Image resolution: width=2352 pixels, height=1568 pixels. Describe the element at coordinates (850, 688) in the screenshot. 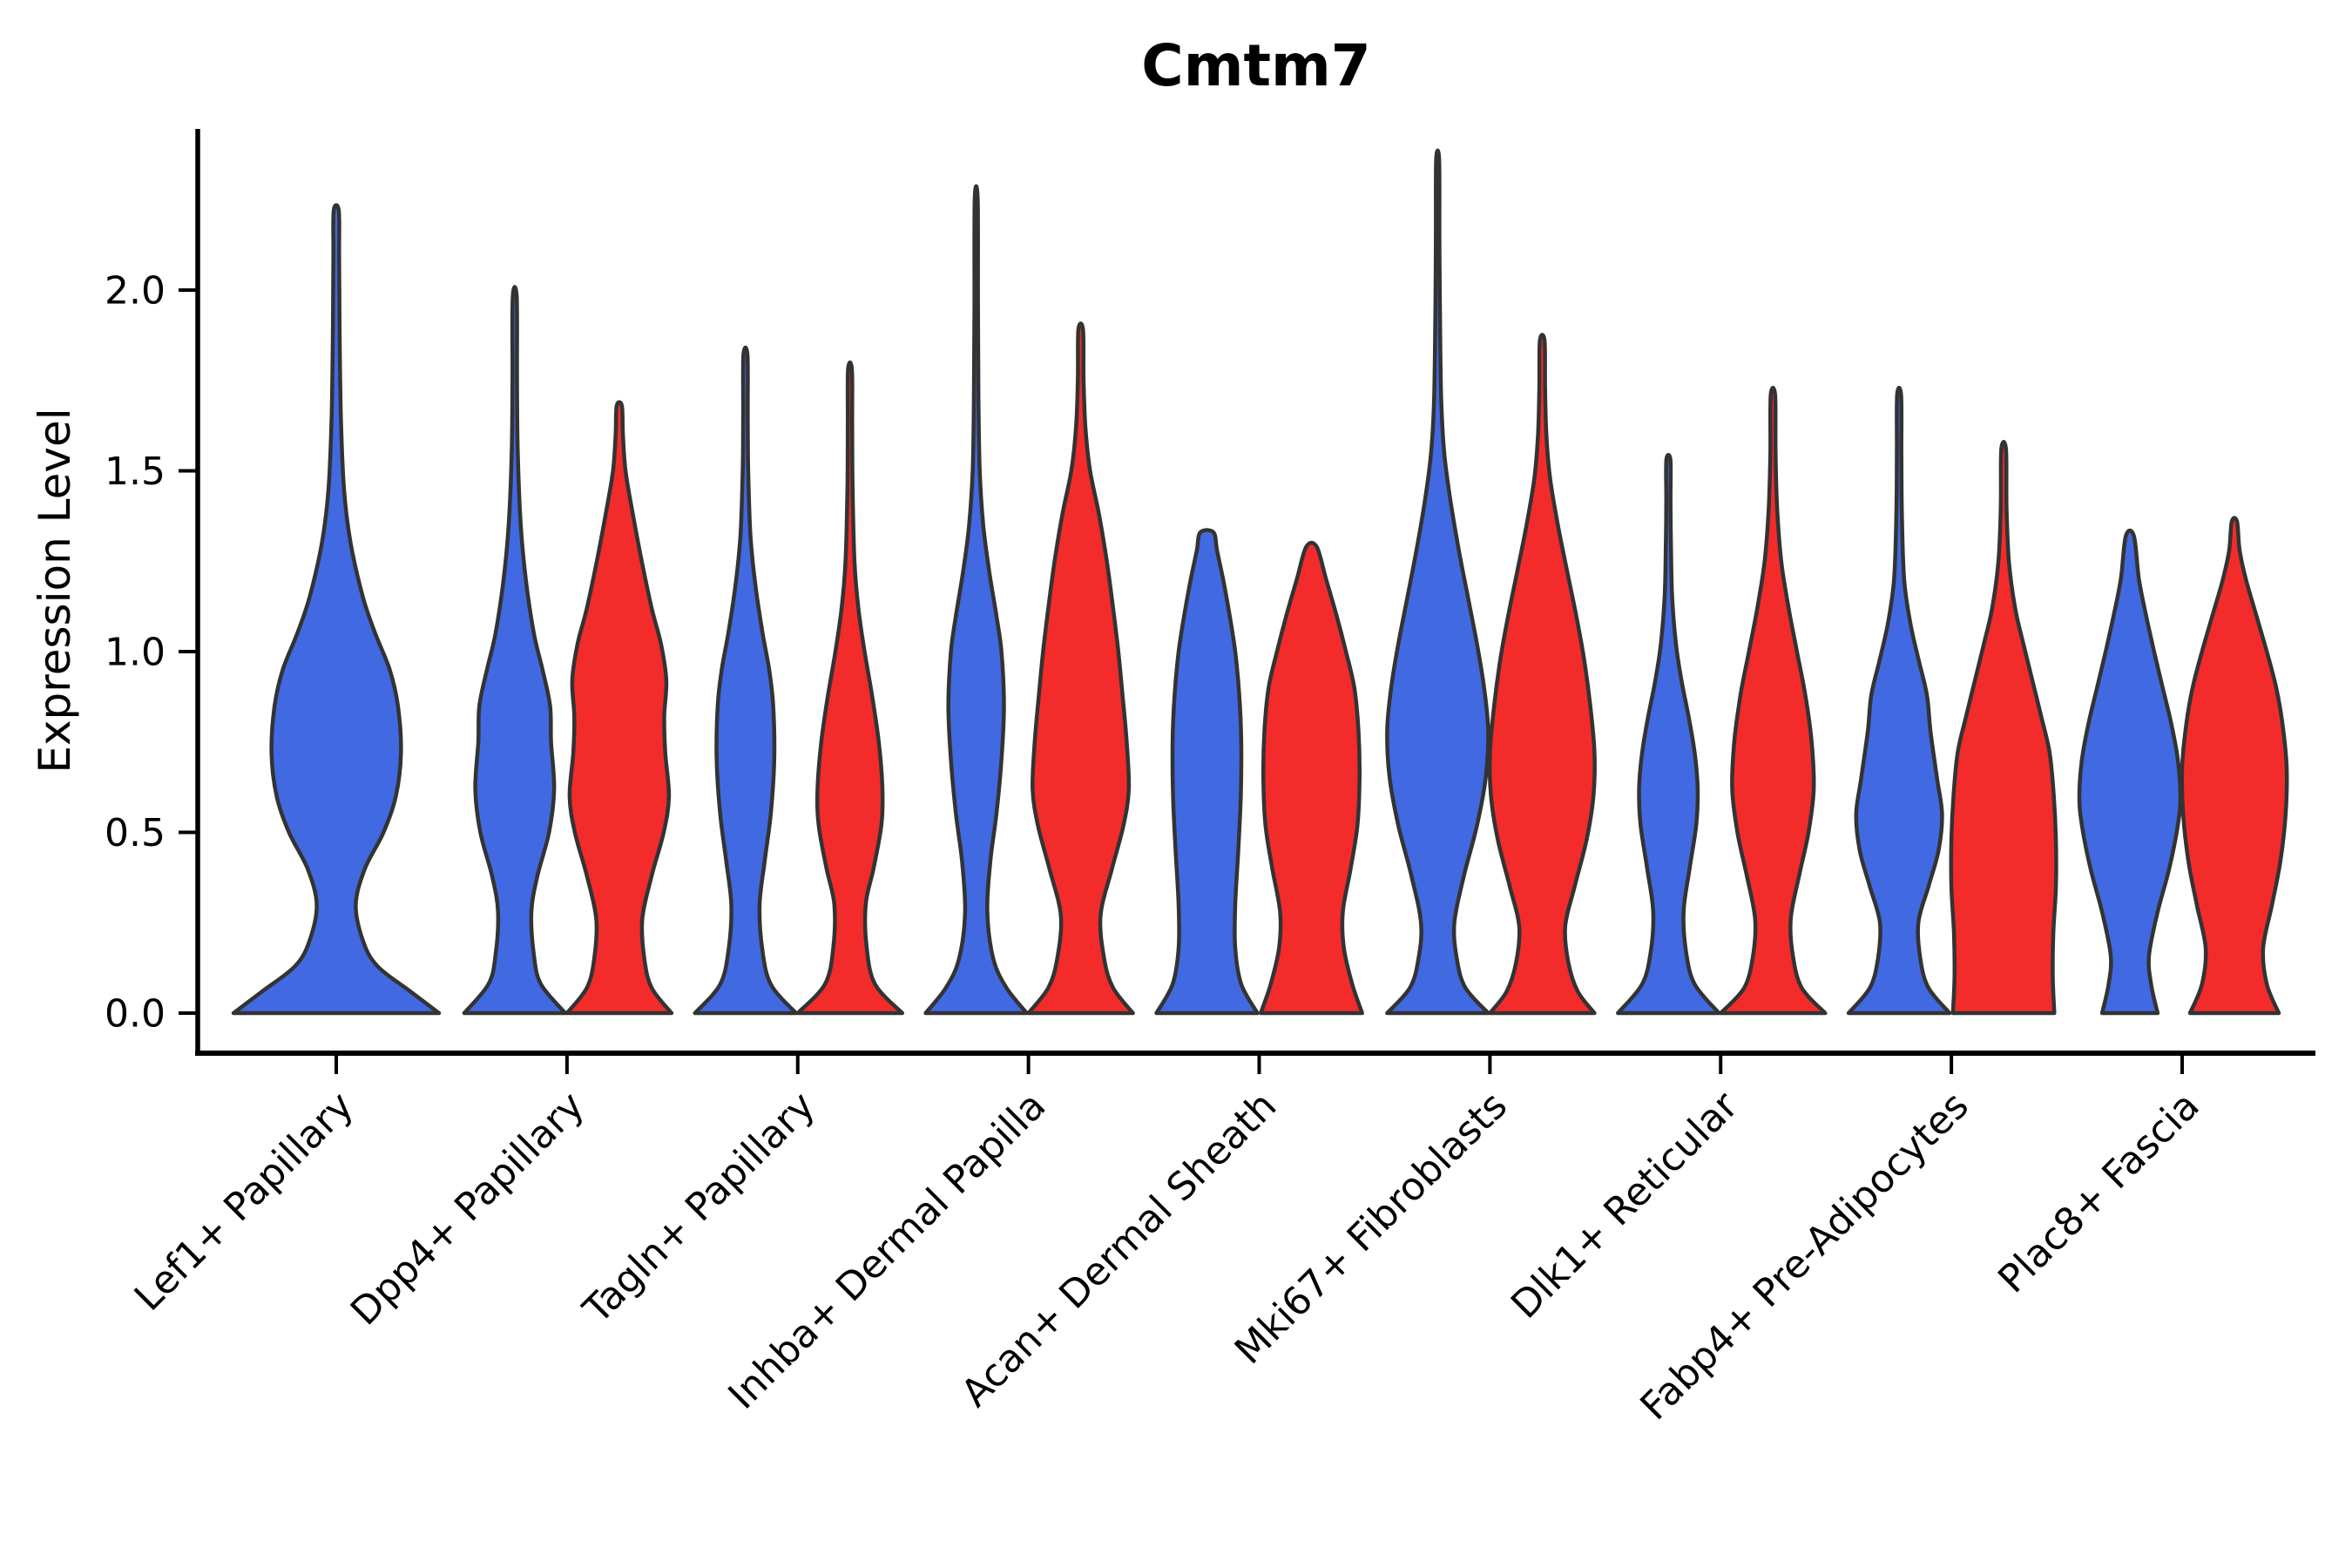

I see `violin-tagln-papillary-red` at that location.